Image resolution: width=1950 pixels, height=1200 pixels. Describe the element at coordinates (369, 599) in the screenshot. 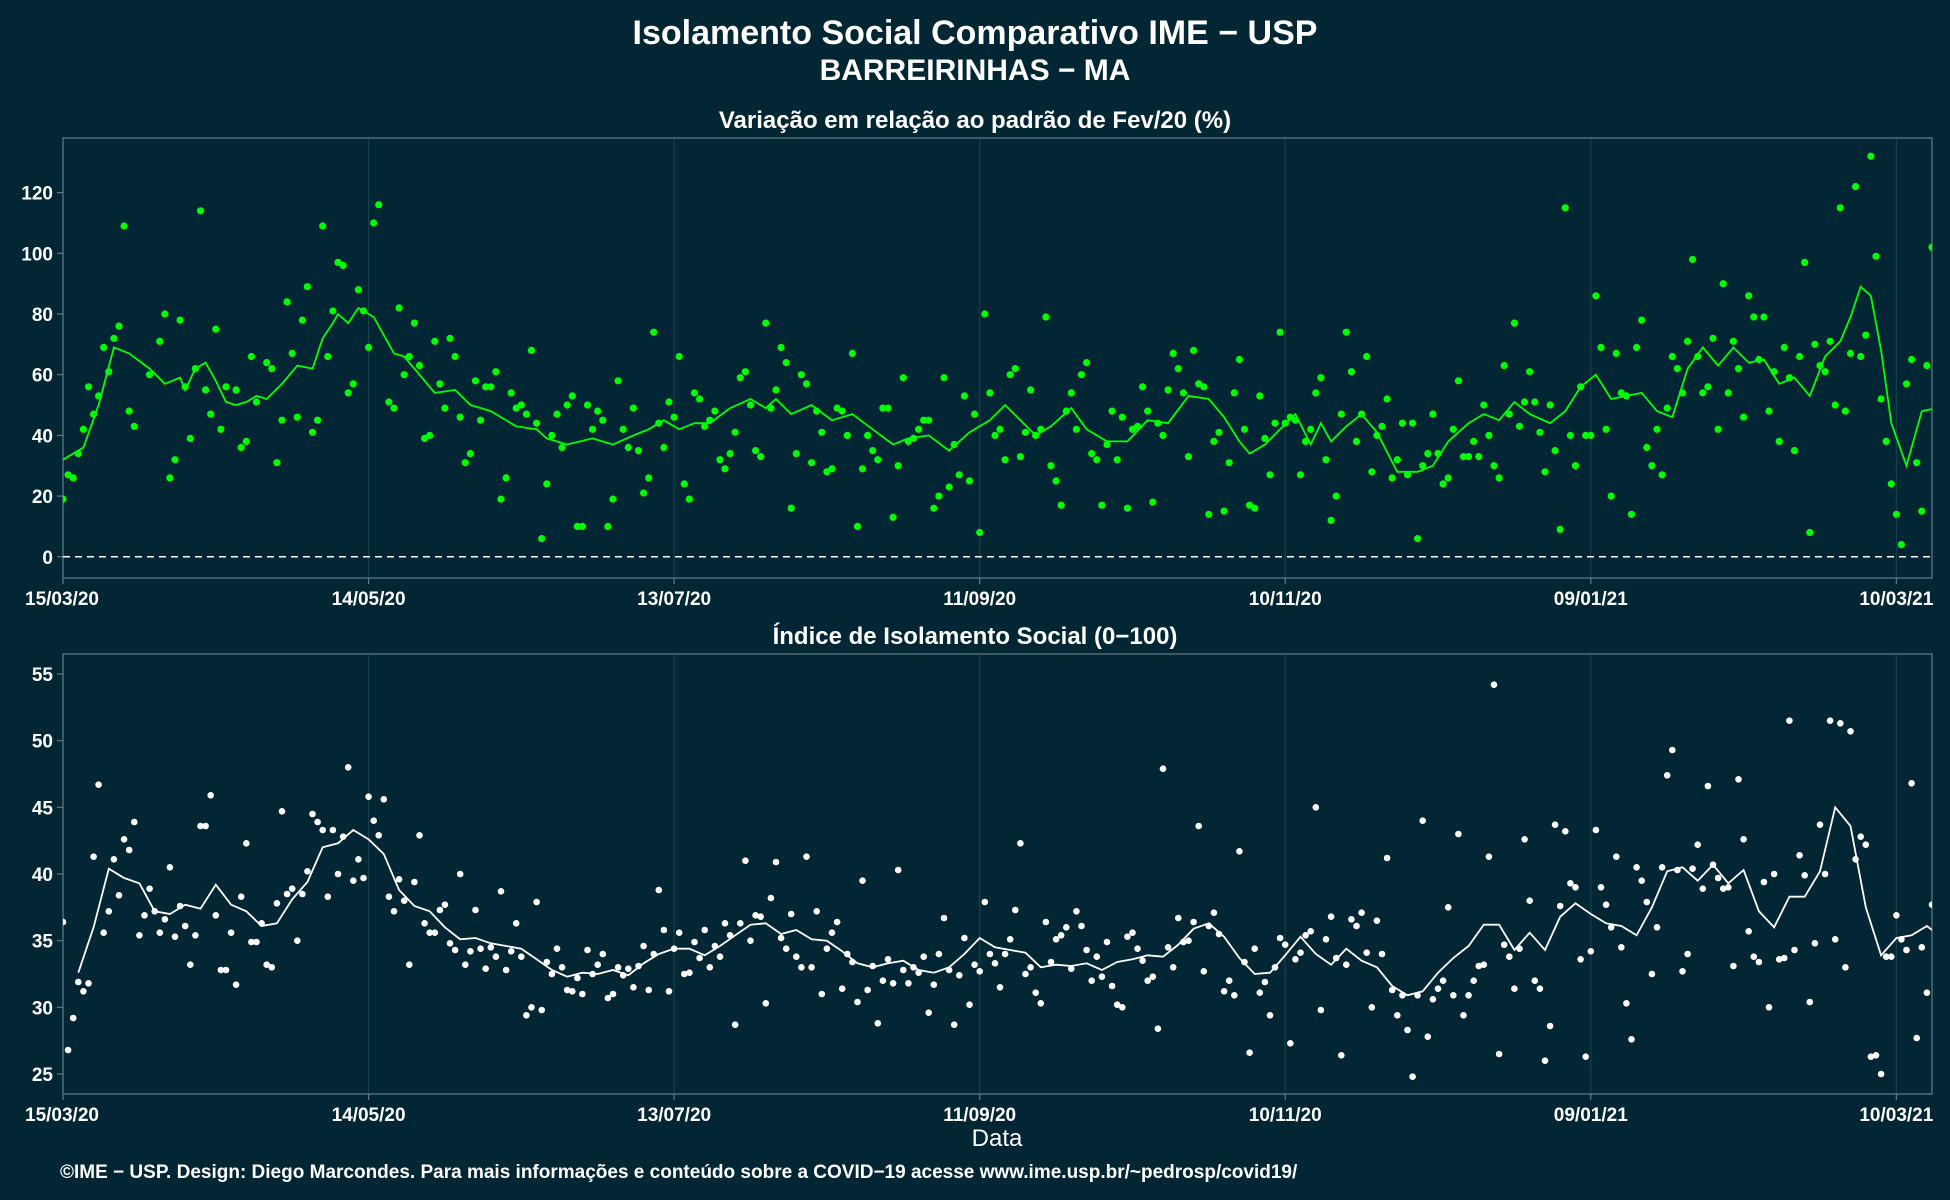

I see `x-tick-label: 14/05/20` at that location.